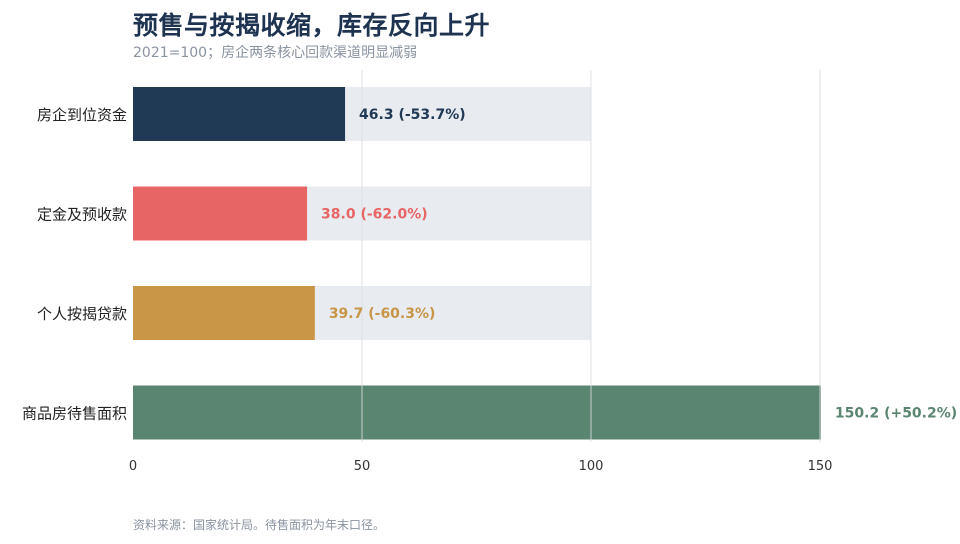 This screenshot has height=544, width=960. Describe the element at coordinates (362, 466) in the screenshot. I see `x-tick-label-1: 50` at that location.